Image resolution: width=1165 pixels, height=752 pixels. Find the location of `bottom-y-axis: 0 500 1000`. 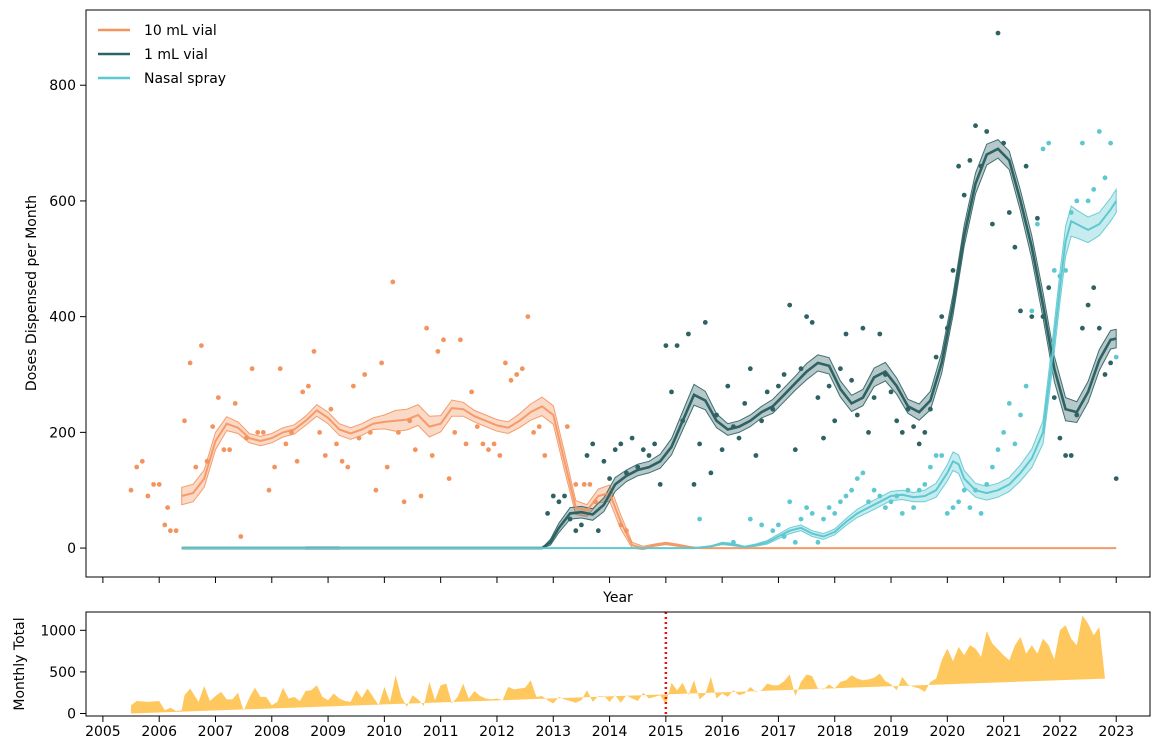

bottom-y-axis: 0 500 1000 is located at coordinates (63, 673).